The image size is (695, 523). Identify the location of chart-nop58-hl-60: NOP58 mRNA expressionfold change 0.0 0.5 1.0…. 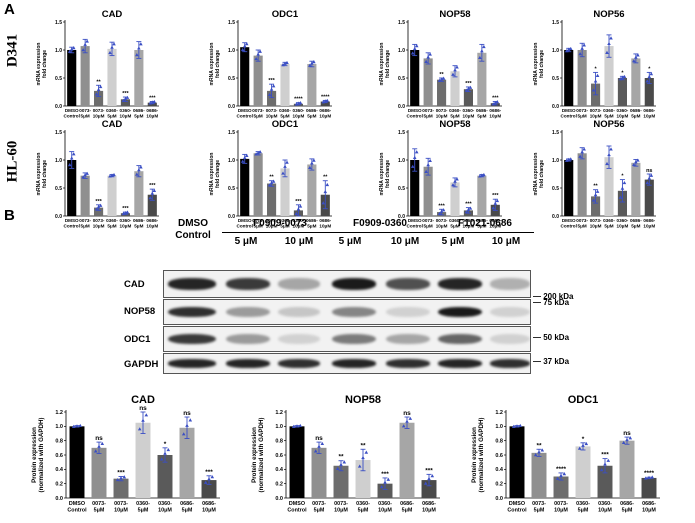
(440, 174).